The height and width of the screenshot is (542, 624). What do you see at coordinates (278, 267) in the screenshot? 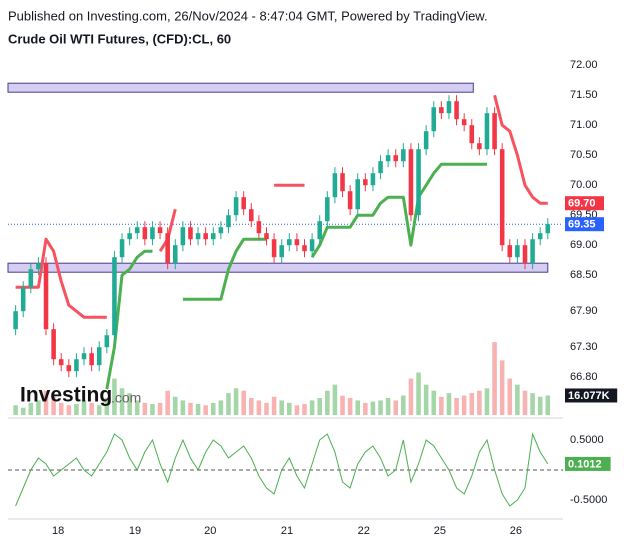
I see `price-zone` at bounding box center [278, 267].